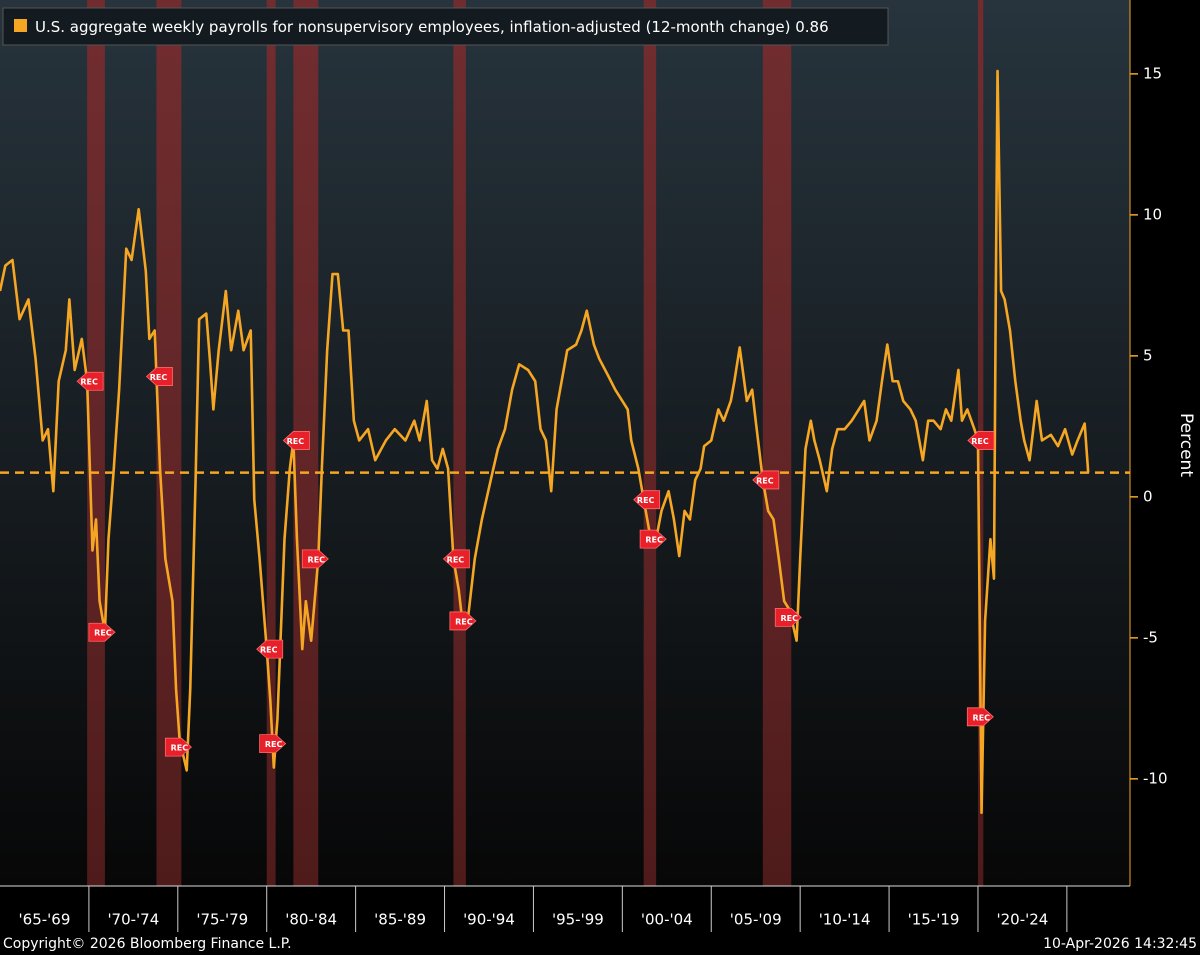  Describe the element at coordinates (811, 27) in the screenshot. I see `legend-last-value: 0.86` at that location.